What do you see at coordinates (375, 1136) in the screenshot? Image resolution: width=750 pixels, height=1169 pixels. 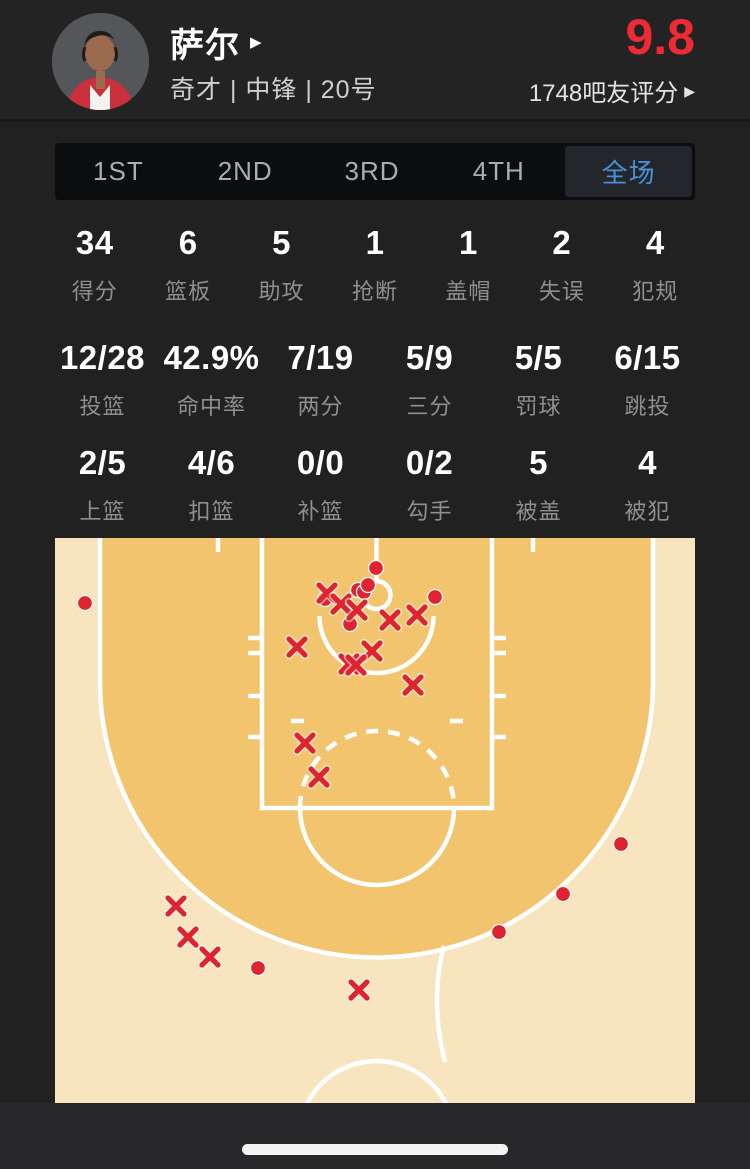 I see `bottom-bar` at bounding box center [375, 1136].